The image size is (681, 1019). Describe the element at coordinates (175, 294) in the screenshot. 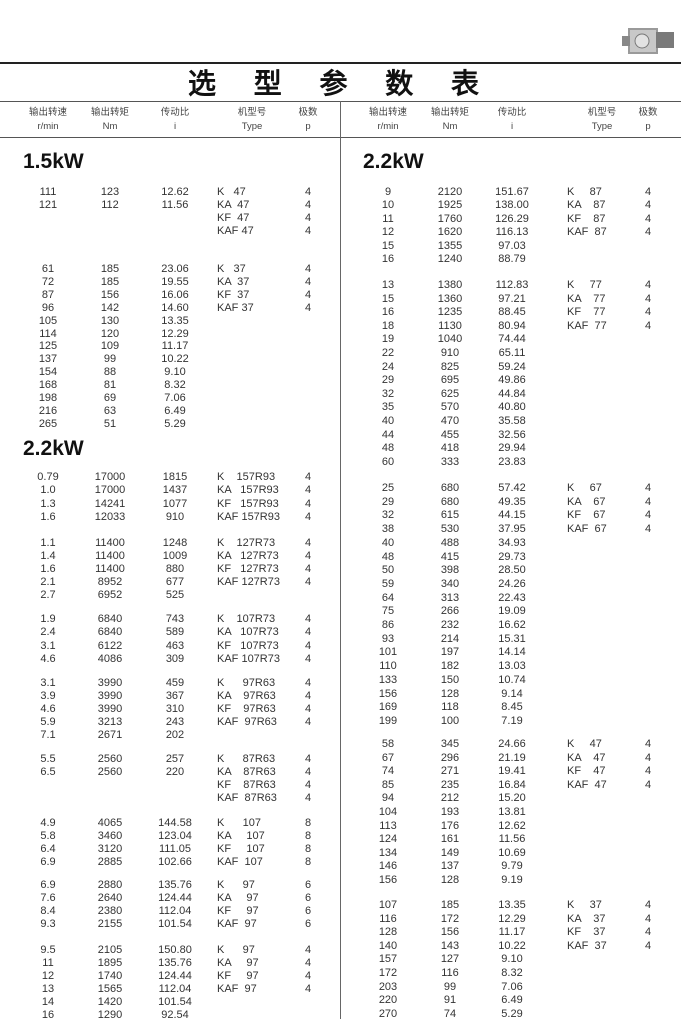

I see `ratio: 16.06` at that location.